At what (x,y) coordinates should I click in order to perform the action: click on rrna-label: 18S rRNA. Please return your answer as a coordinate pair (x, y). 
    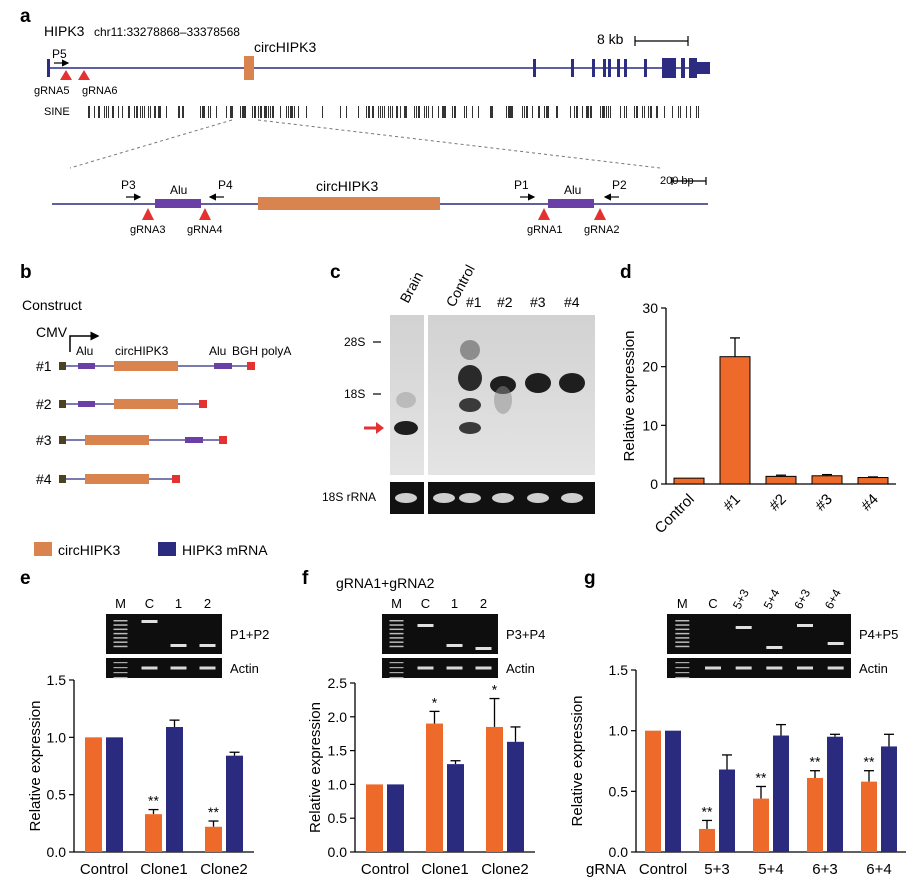
    Looking at the image, I should click on (349, 497).